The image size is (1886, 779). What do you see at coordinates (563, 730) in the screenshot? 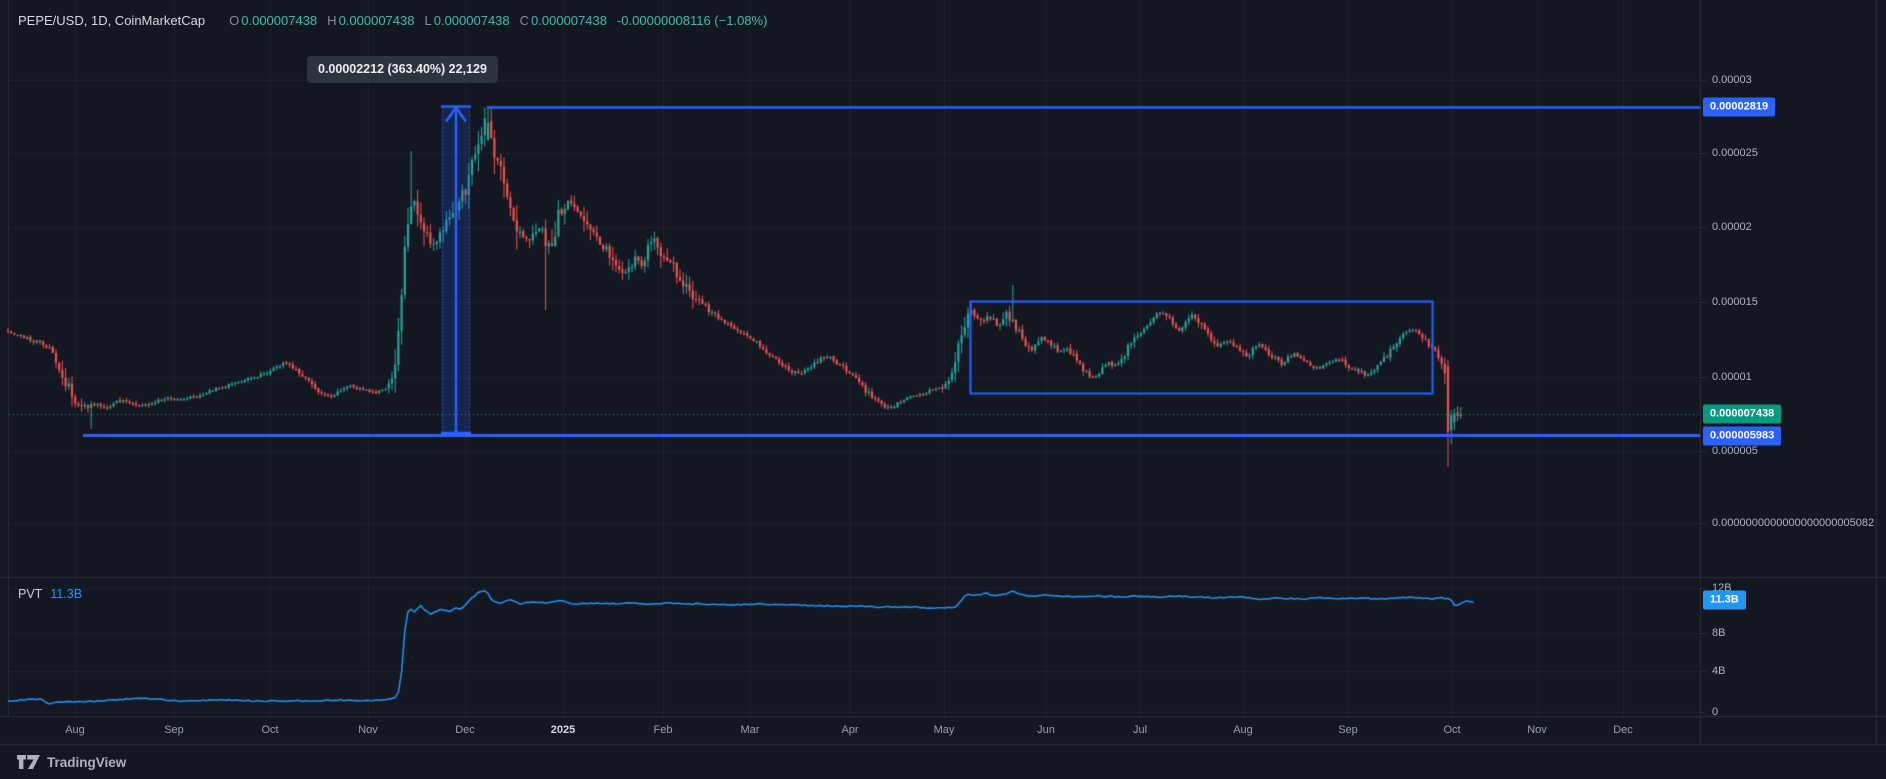
I see `time-tick-label: 2025` at bounding box center [563, 730].